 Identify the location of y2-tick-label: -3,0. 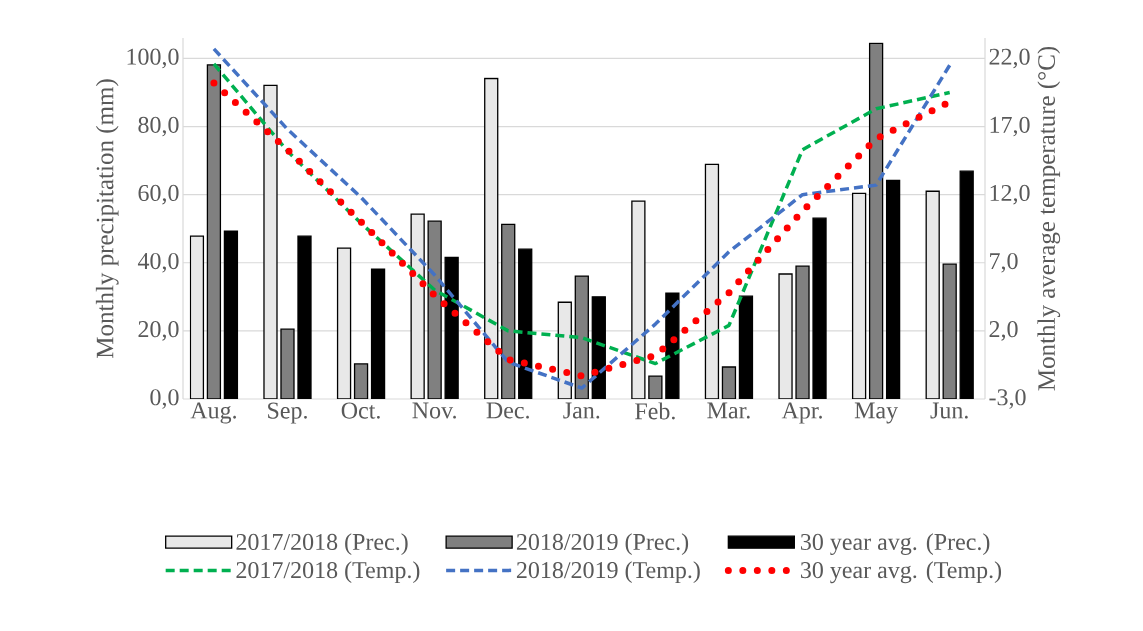
(1007, 399).